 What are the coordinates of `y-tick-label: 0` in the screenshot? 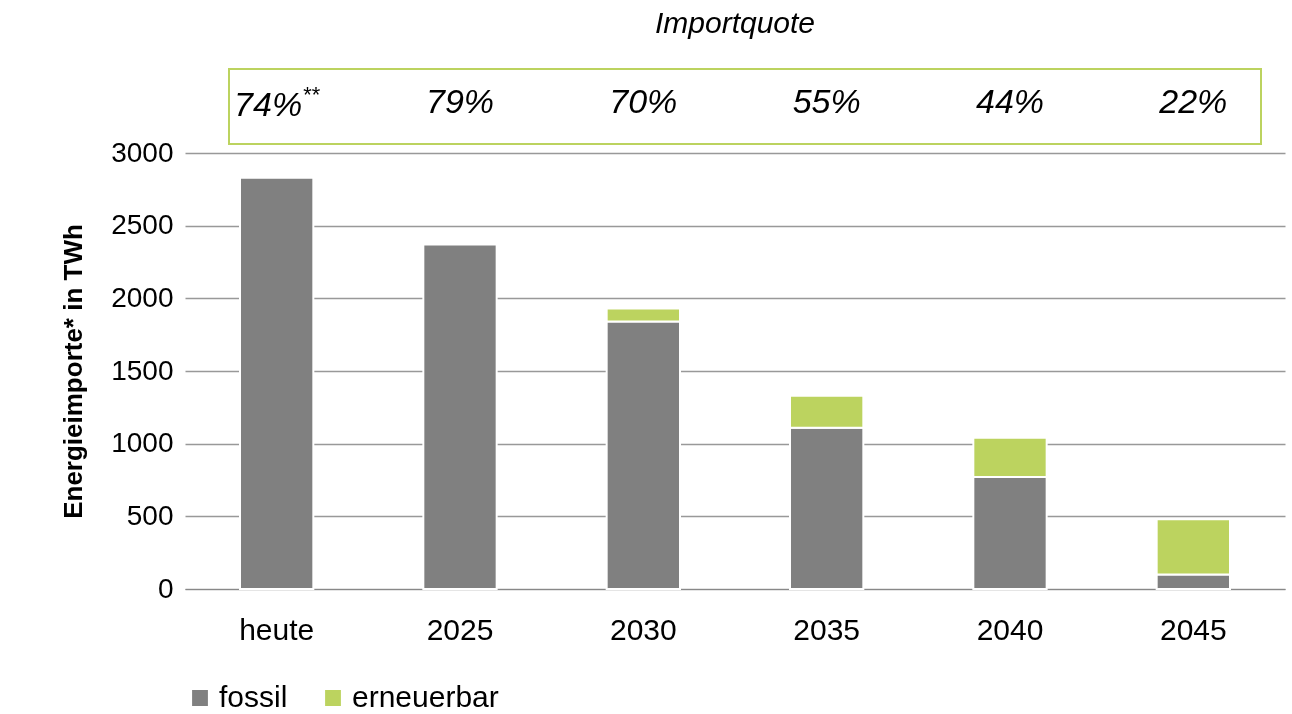 It's located at (165, 588).